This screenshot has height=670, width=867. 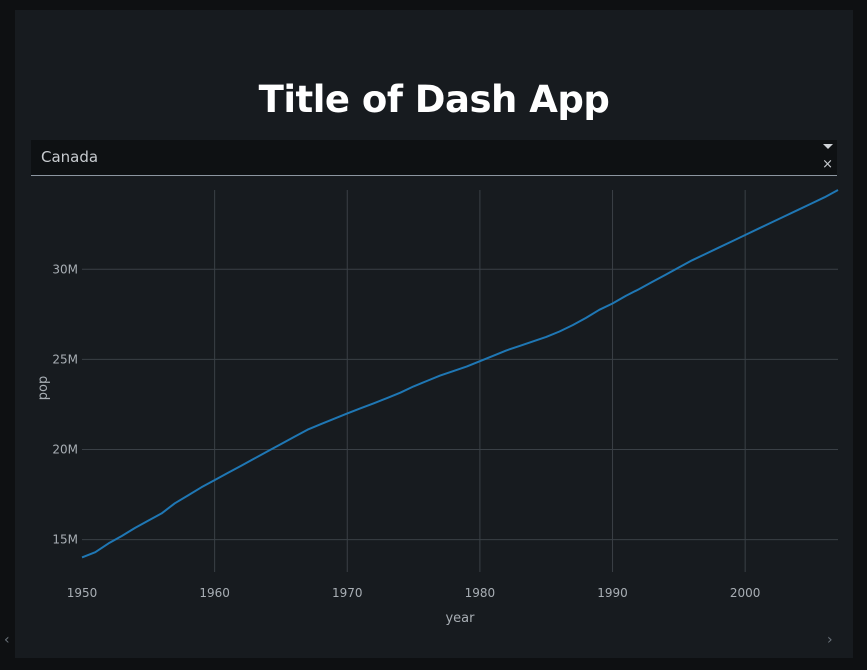 What do you see at coordinates (745, 593) in the screenshot?
I see `x-tick-label: 2000` at bounding box center [745, 593].